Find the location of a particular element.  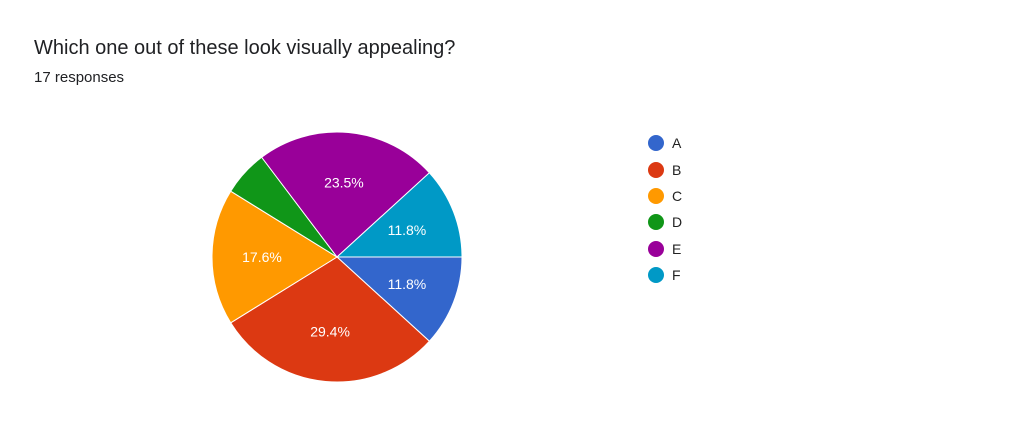

slice-label-c: 17.6% is located at coordinates (262, 257).